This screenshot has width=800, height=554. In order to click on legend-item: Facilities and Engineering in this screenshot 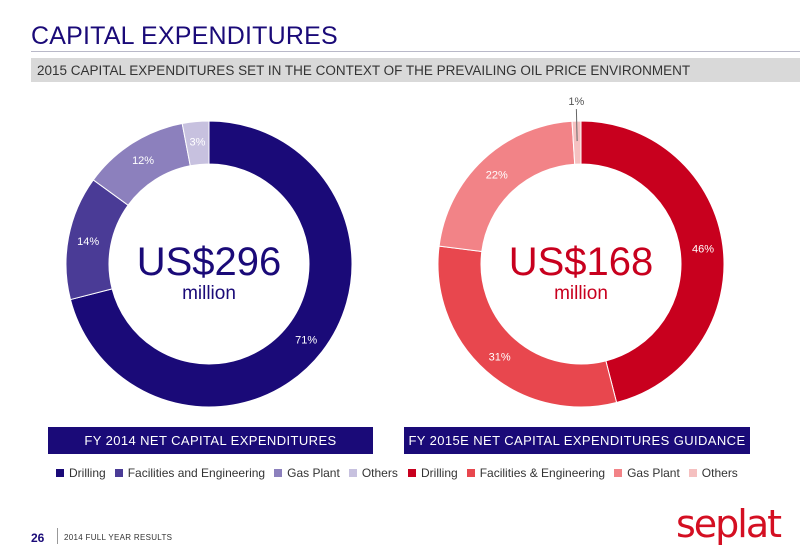, I will do `click(190, 473)`.